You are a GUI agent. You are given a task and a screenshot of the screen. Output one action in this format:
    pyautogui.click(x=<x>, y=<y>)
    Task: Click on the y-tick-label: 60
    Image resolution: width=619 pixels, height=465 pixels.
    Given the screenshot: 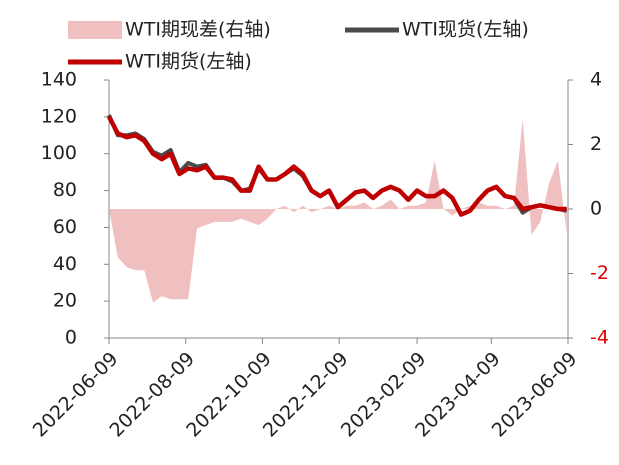 What is the action you would take?
    pyautogui.click(x=65, y=227)
    